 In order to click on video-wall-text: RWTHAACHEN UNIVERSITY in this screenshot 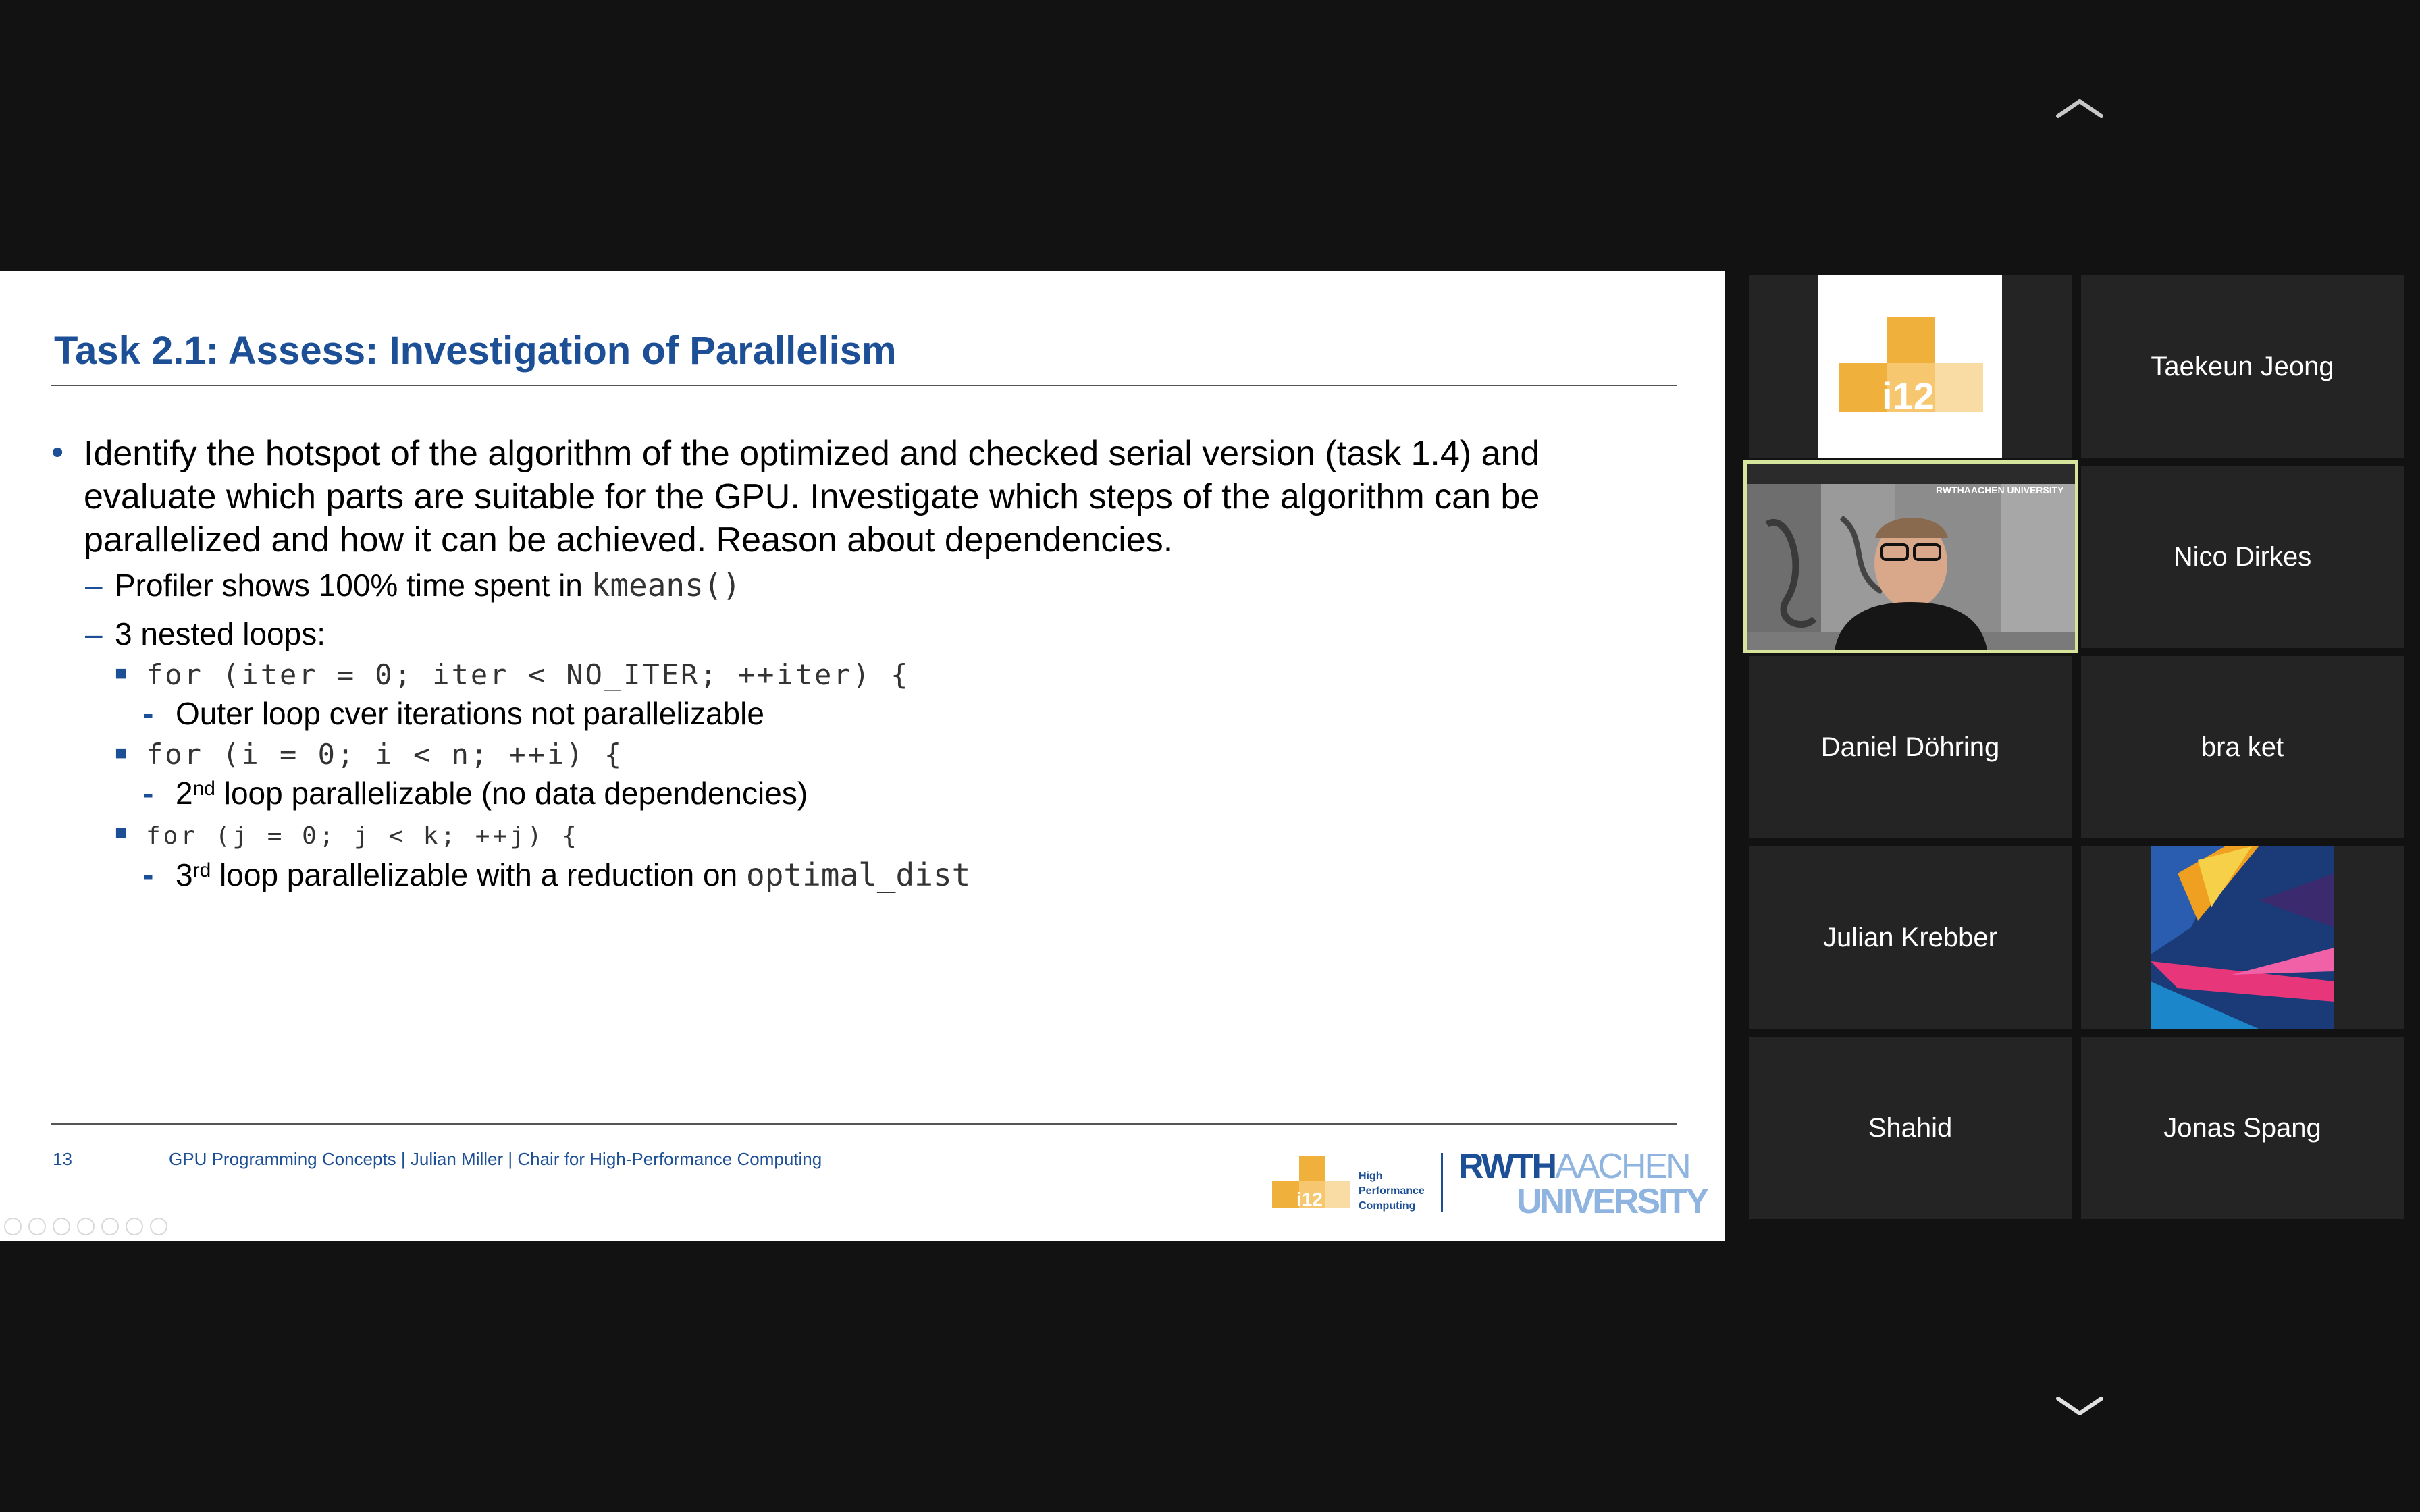, I will do `click(2000, 490)`.